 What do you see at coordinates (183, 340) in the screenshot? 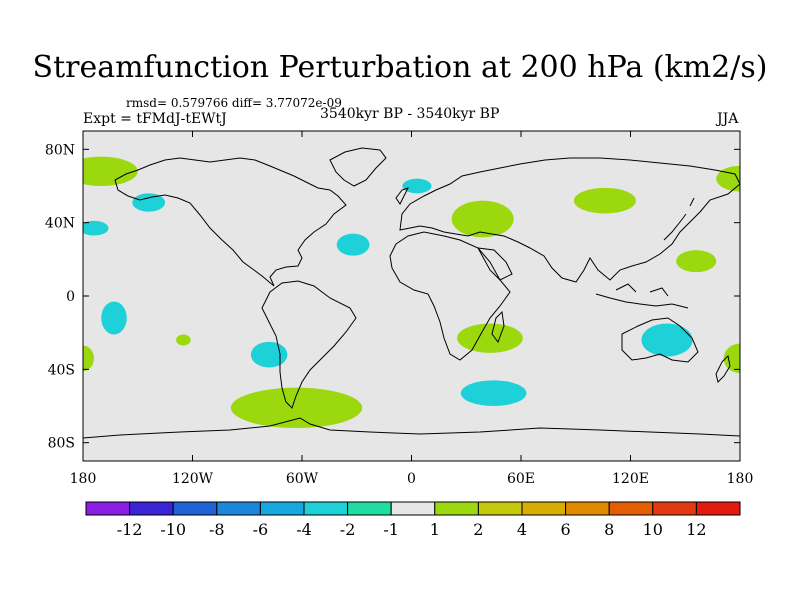
I see `anomaly-south-pacific-small` at bounding box center [183, 340].